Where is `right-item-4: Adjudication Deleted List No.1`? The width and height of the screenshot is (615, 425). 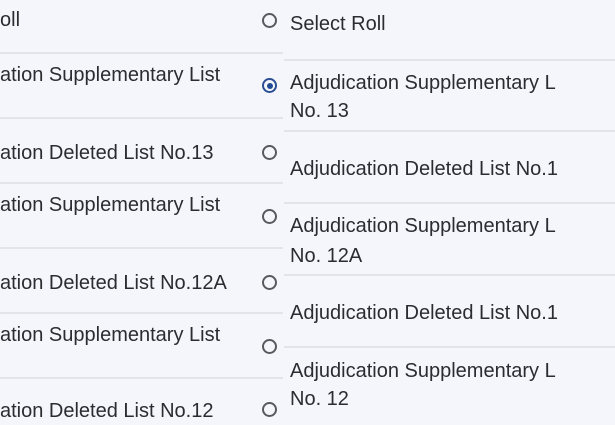
right-item-4: Adjudication Deleted List No.1 is located at coordinates (424, 313).